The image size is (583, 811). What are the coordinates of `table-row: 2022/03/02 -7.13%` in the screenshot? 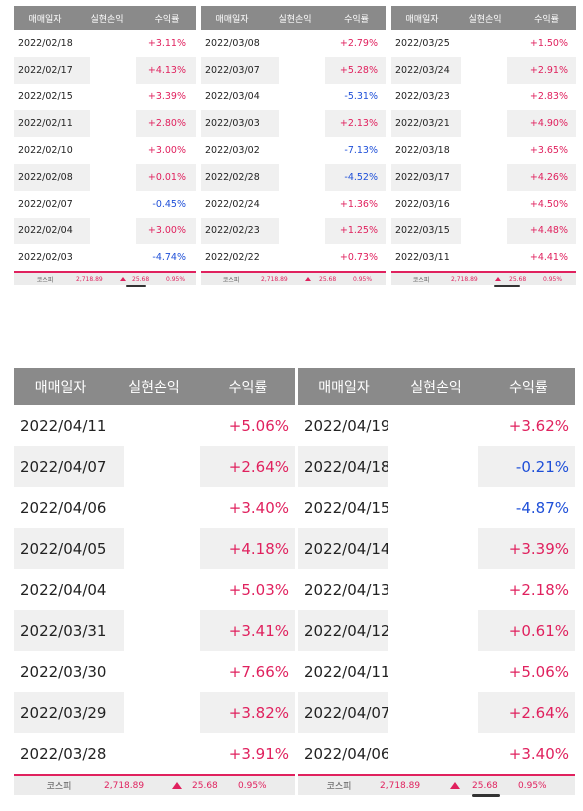 It's located at (293, 150).